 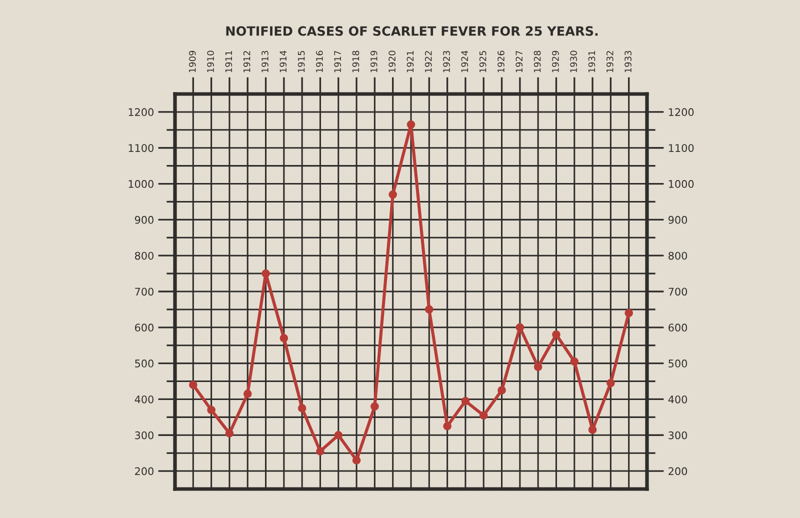 What do you see at coordinates (210, 61) in the screenshot?
I see `x-tick-label: 1910` at bounding box center [210, 61].